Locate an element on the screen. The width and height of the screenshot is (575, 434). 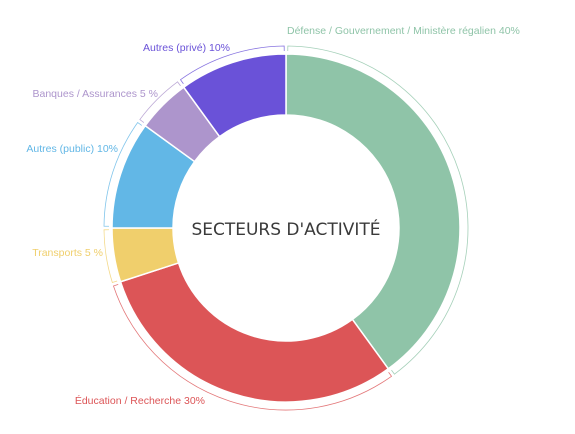
label-banques-assurances-5: Banques / Assurances 5 % is located at coordinates (96, 94).